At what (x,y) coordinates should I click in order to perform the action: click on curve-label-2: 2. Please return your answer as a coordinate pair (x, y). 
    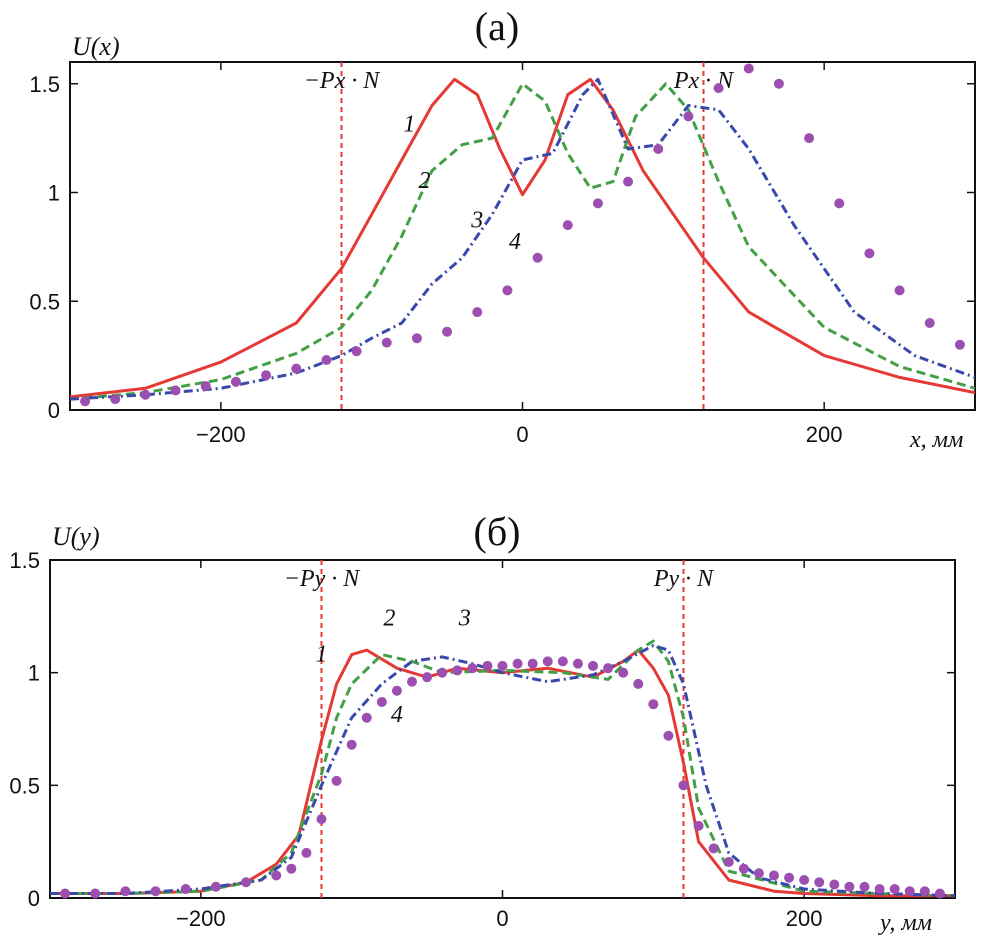
    Looking at the image, I should click on (389, 618).